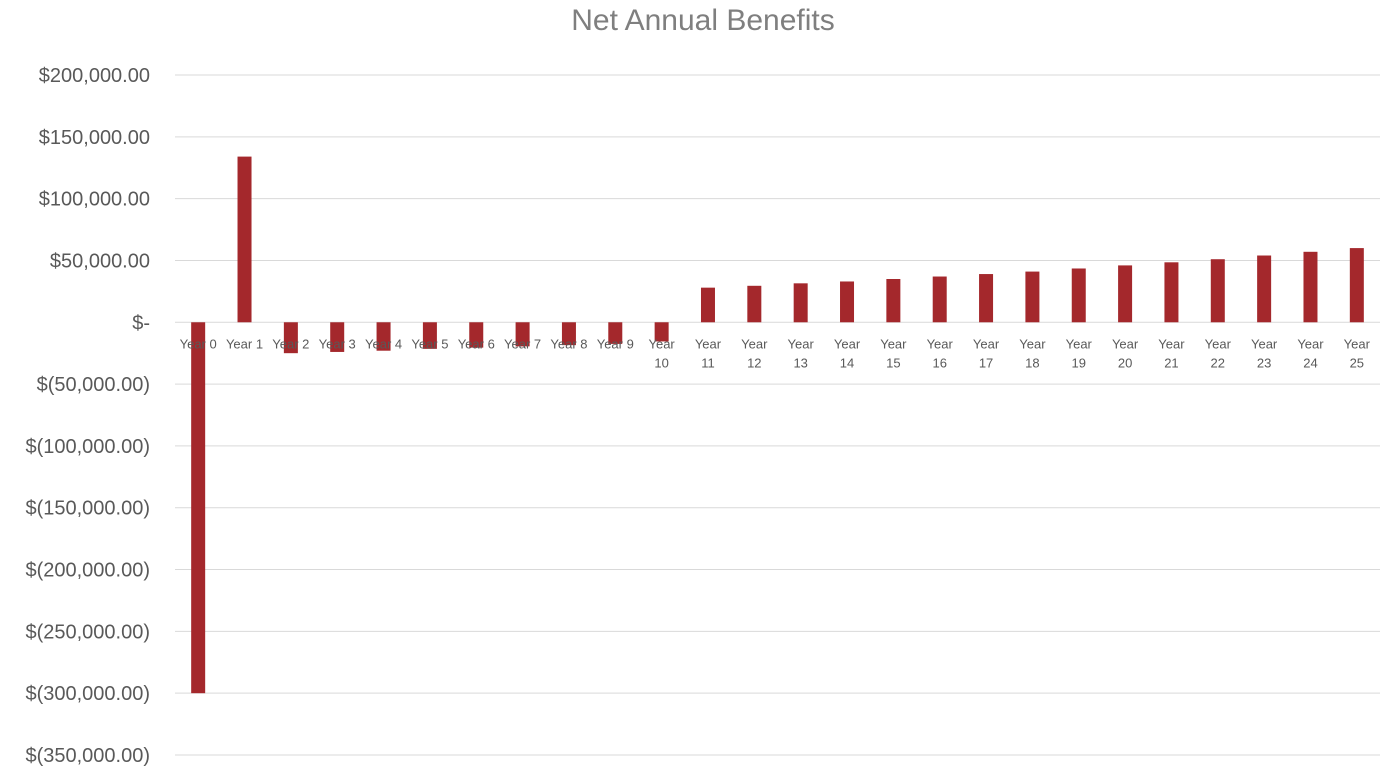 The height and width of the screenshot is (771, 1384). Describe the element at coordinates (661, 353) in the screenshot. I see `x-tick-label: Year 10` at that location.